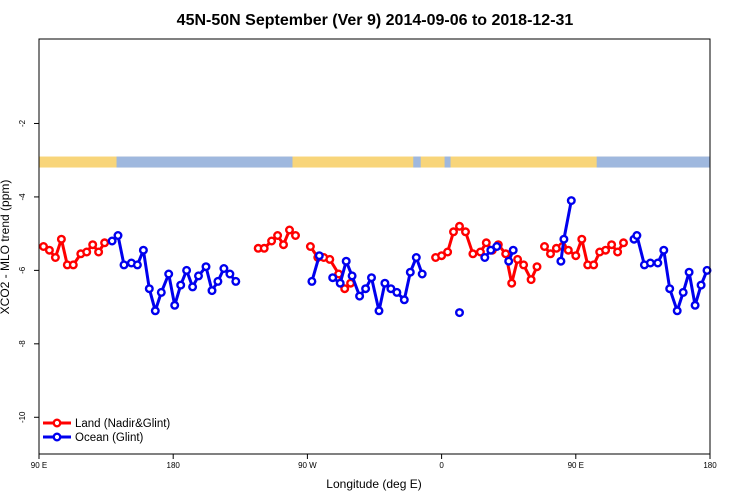  I want to click on y-tick-label: -10, so click(22, 417).